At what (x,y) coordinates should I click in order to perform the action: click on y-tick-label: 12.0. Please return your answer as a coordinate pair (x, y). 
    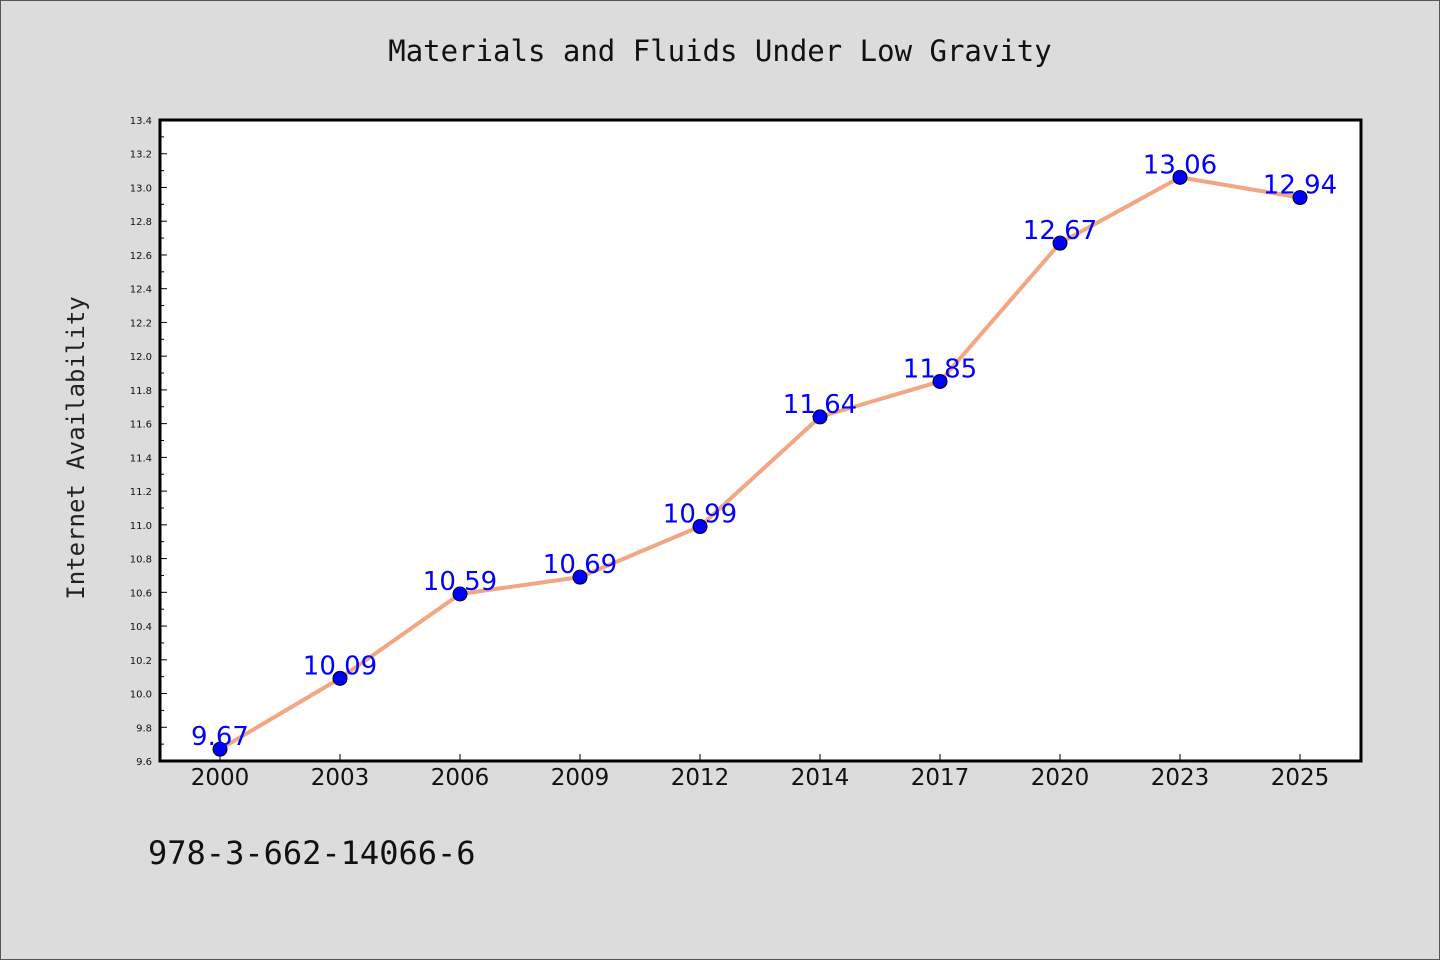
    Looking at the image, I should click on (141, 357).